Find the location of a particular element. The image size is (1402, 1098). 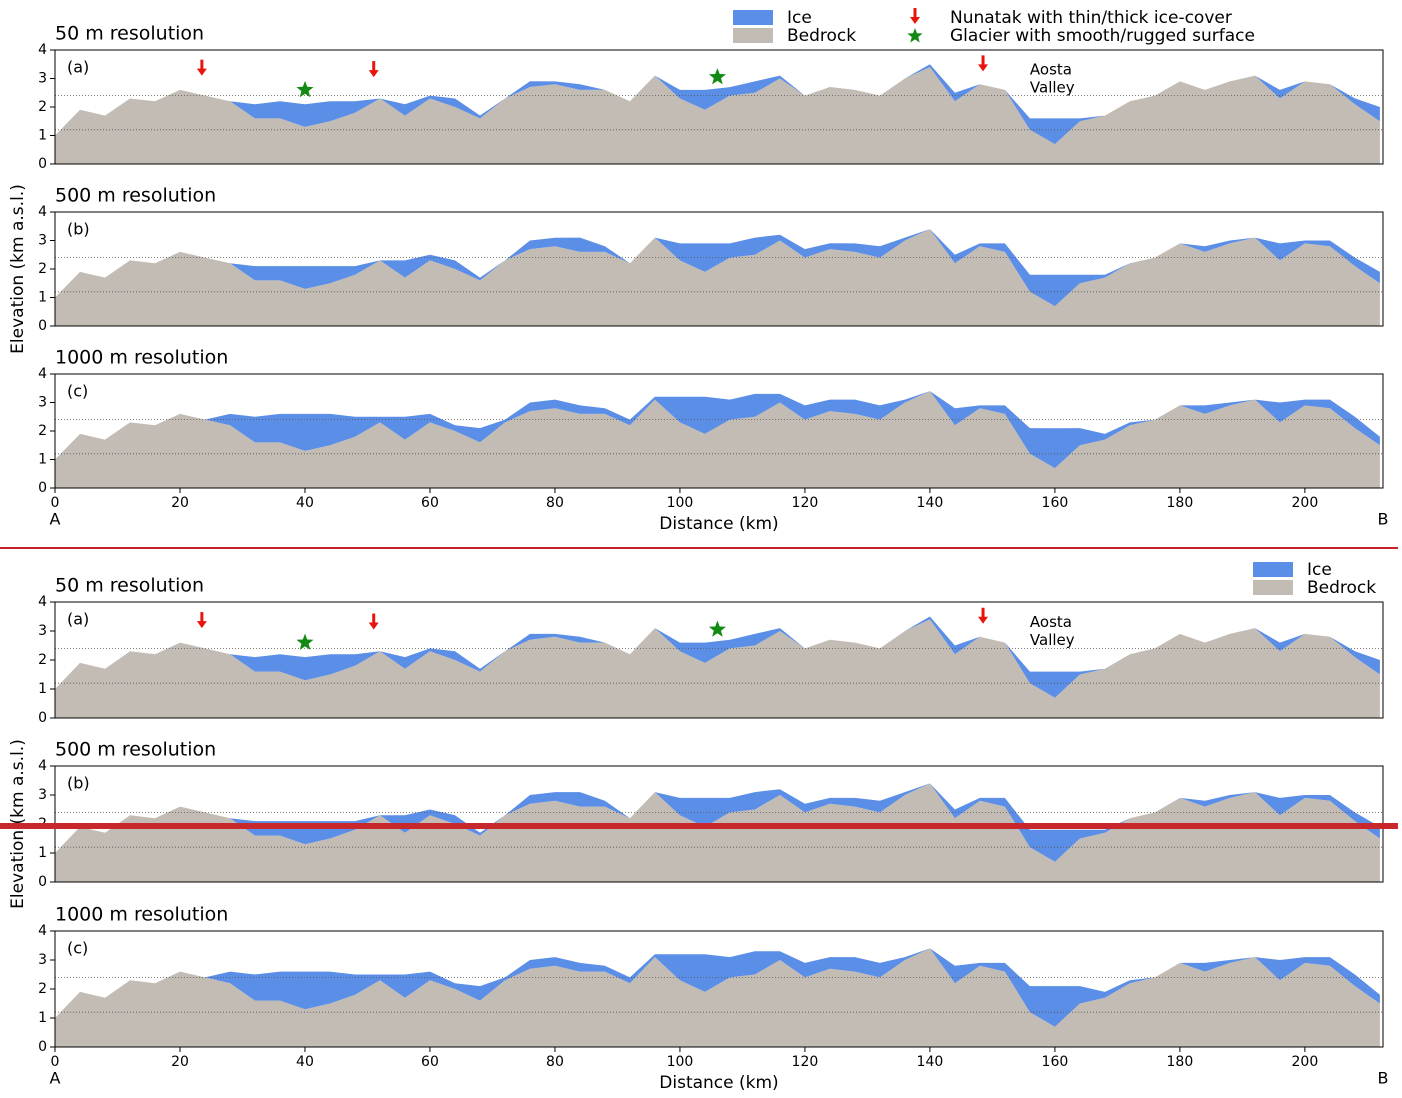

panel-title: 1000 m resolution is located at coordinates (141, 915).